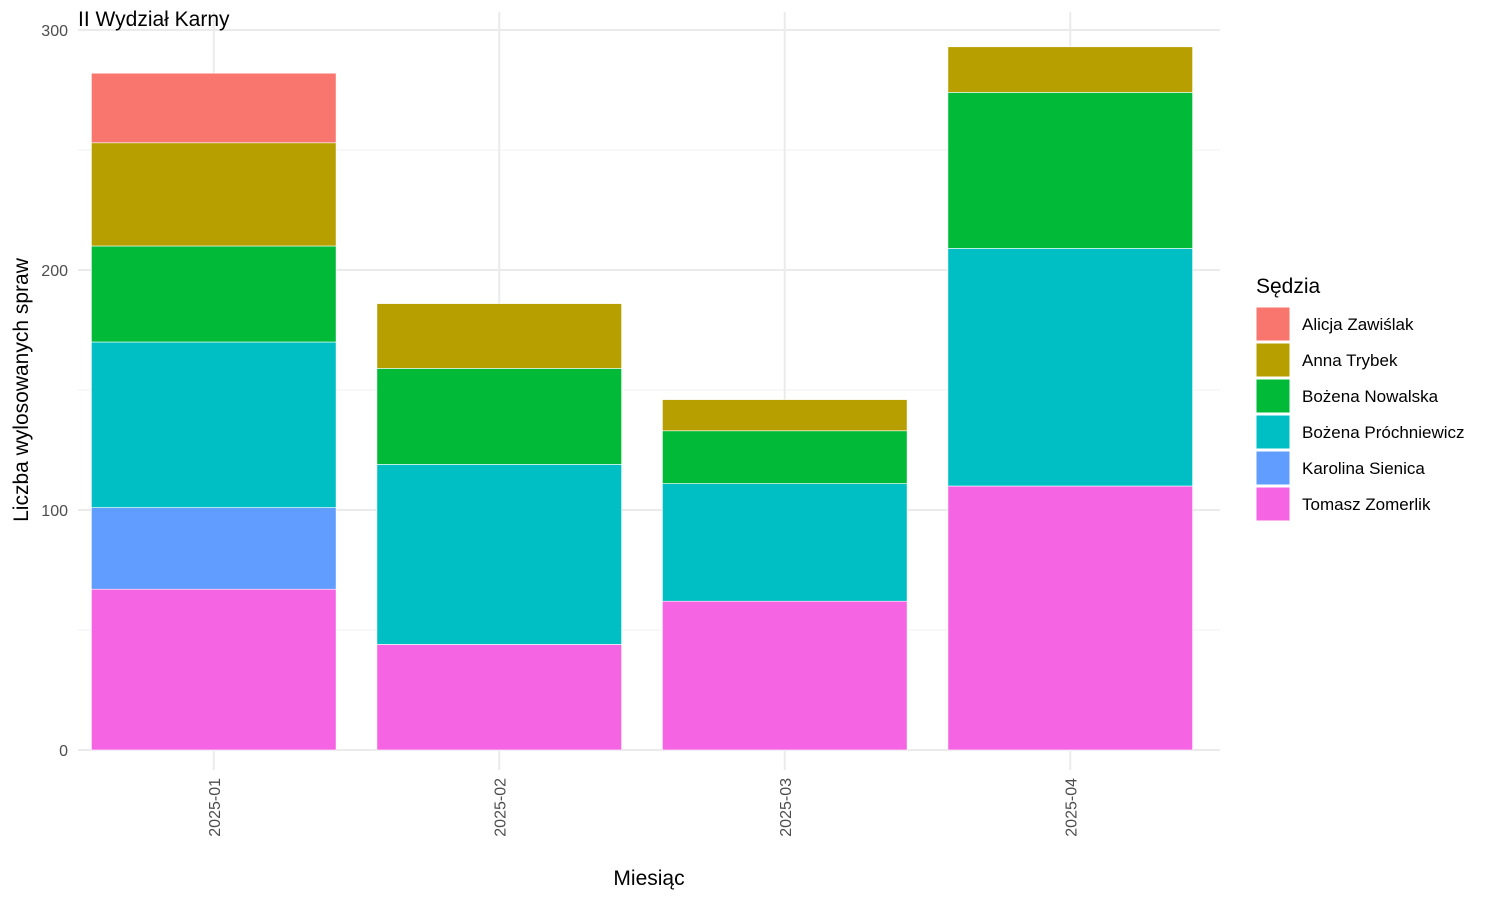  I want to click on x-tick-label: 2025-02, so click(500, 807).